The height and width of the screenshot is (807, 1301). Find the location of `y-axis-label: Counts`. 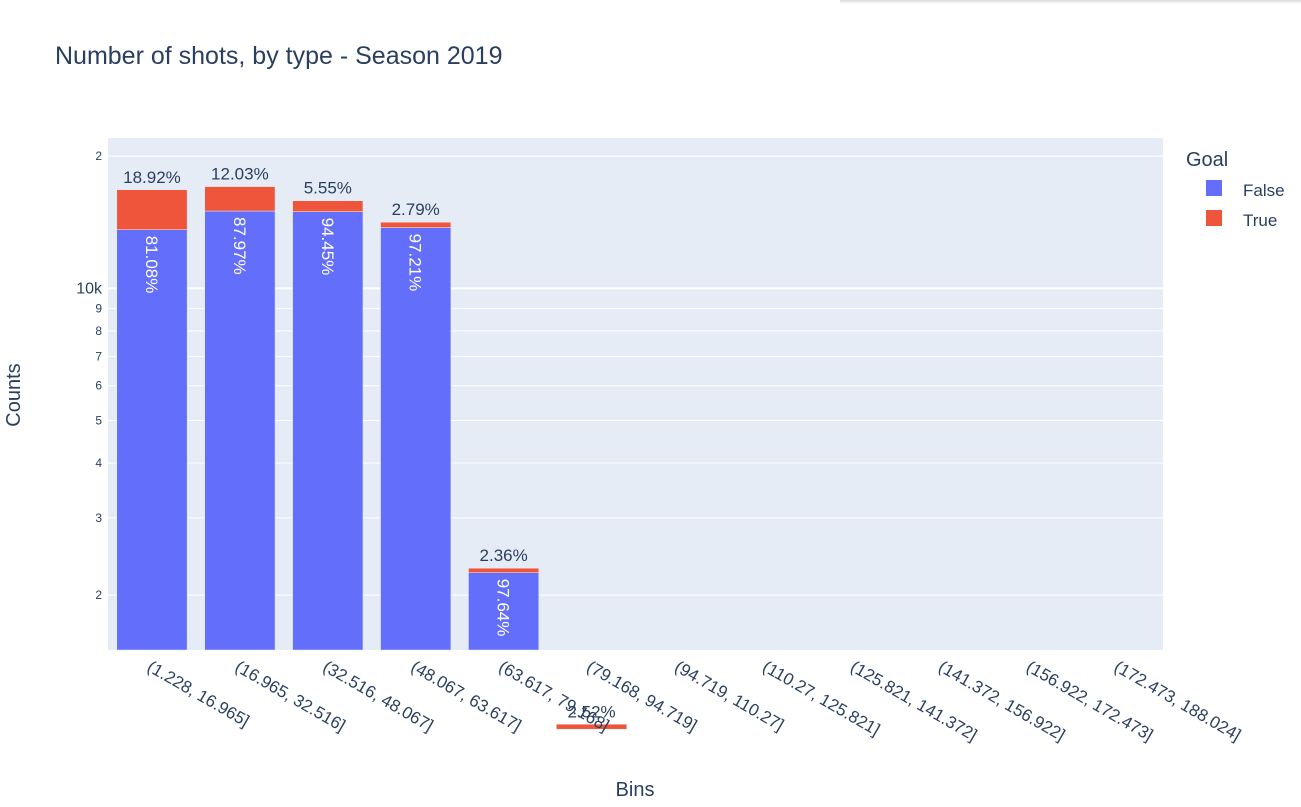

y-axis-label: Counts is located at coordinates (14, 394).